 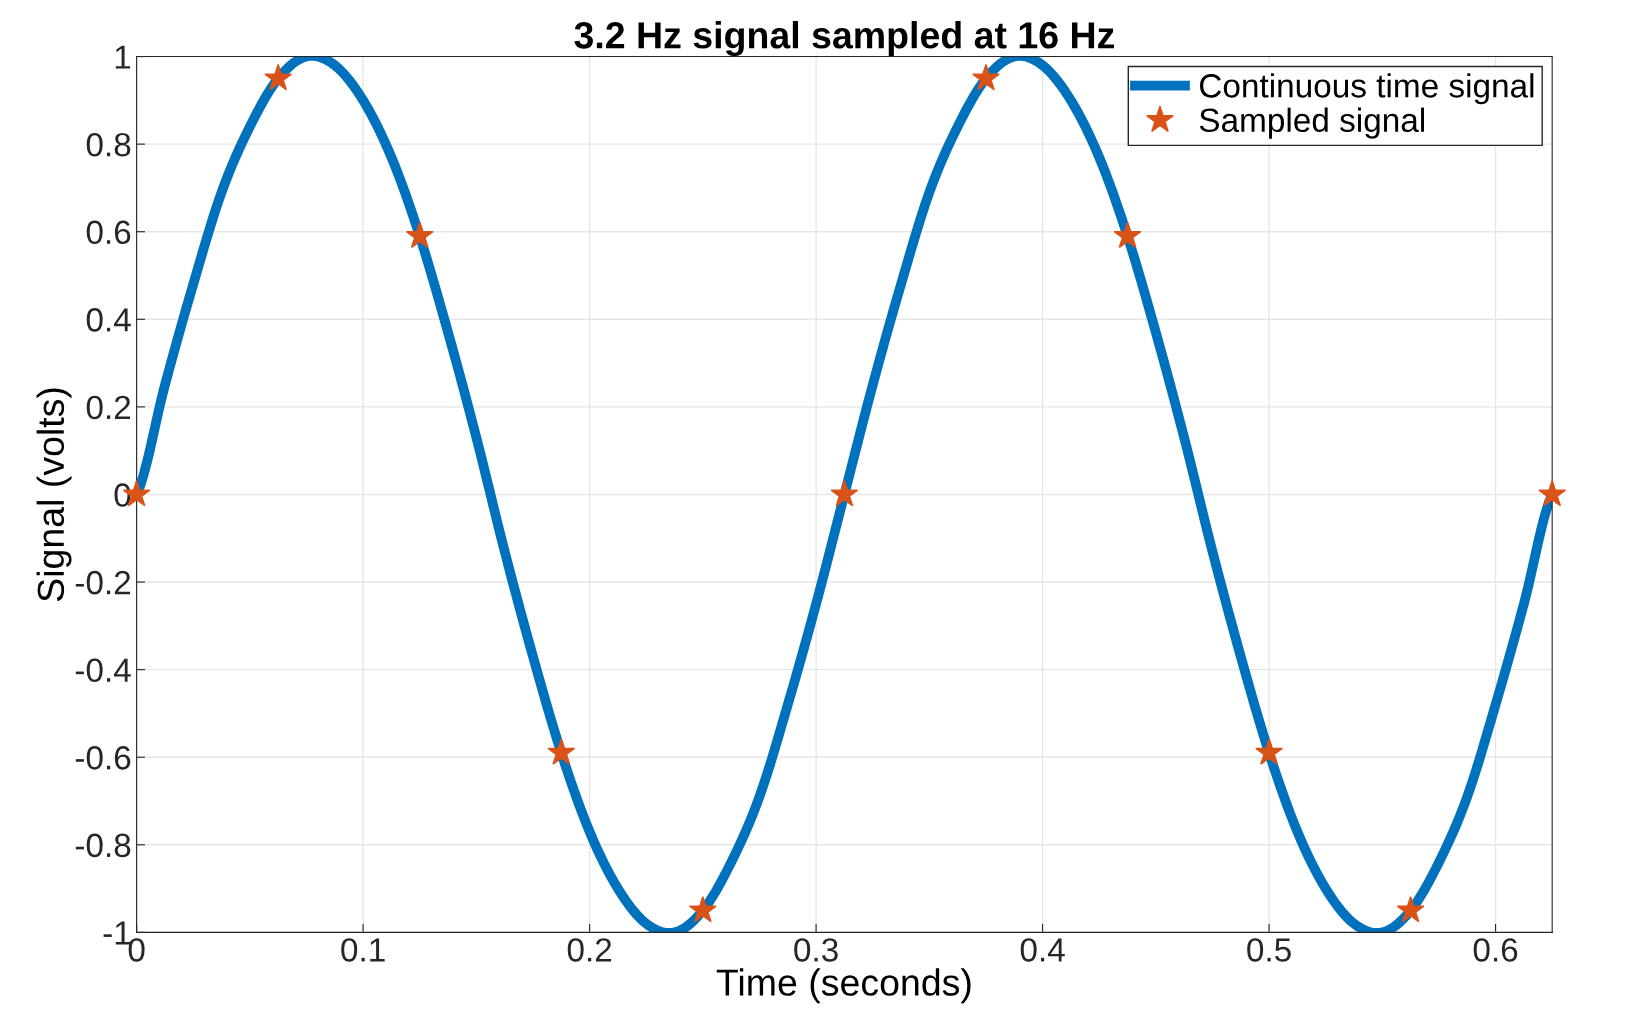 I want to click on x-tick-label: 0.1, so click(x=363, y=950).